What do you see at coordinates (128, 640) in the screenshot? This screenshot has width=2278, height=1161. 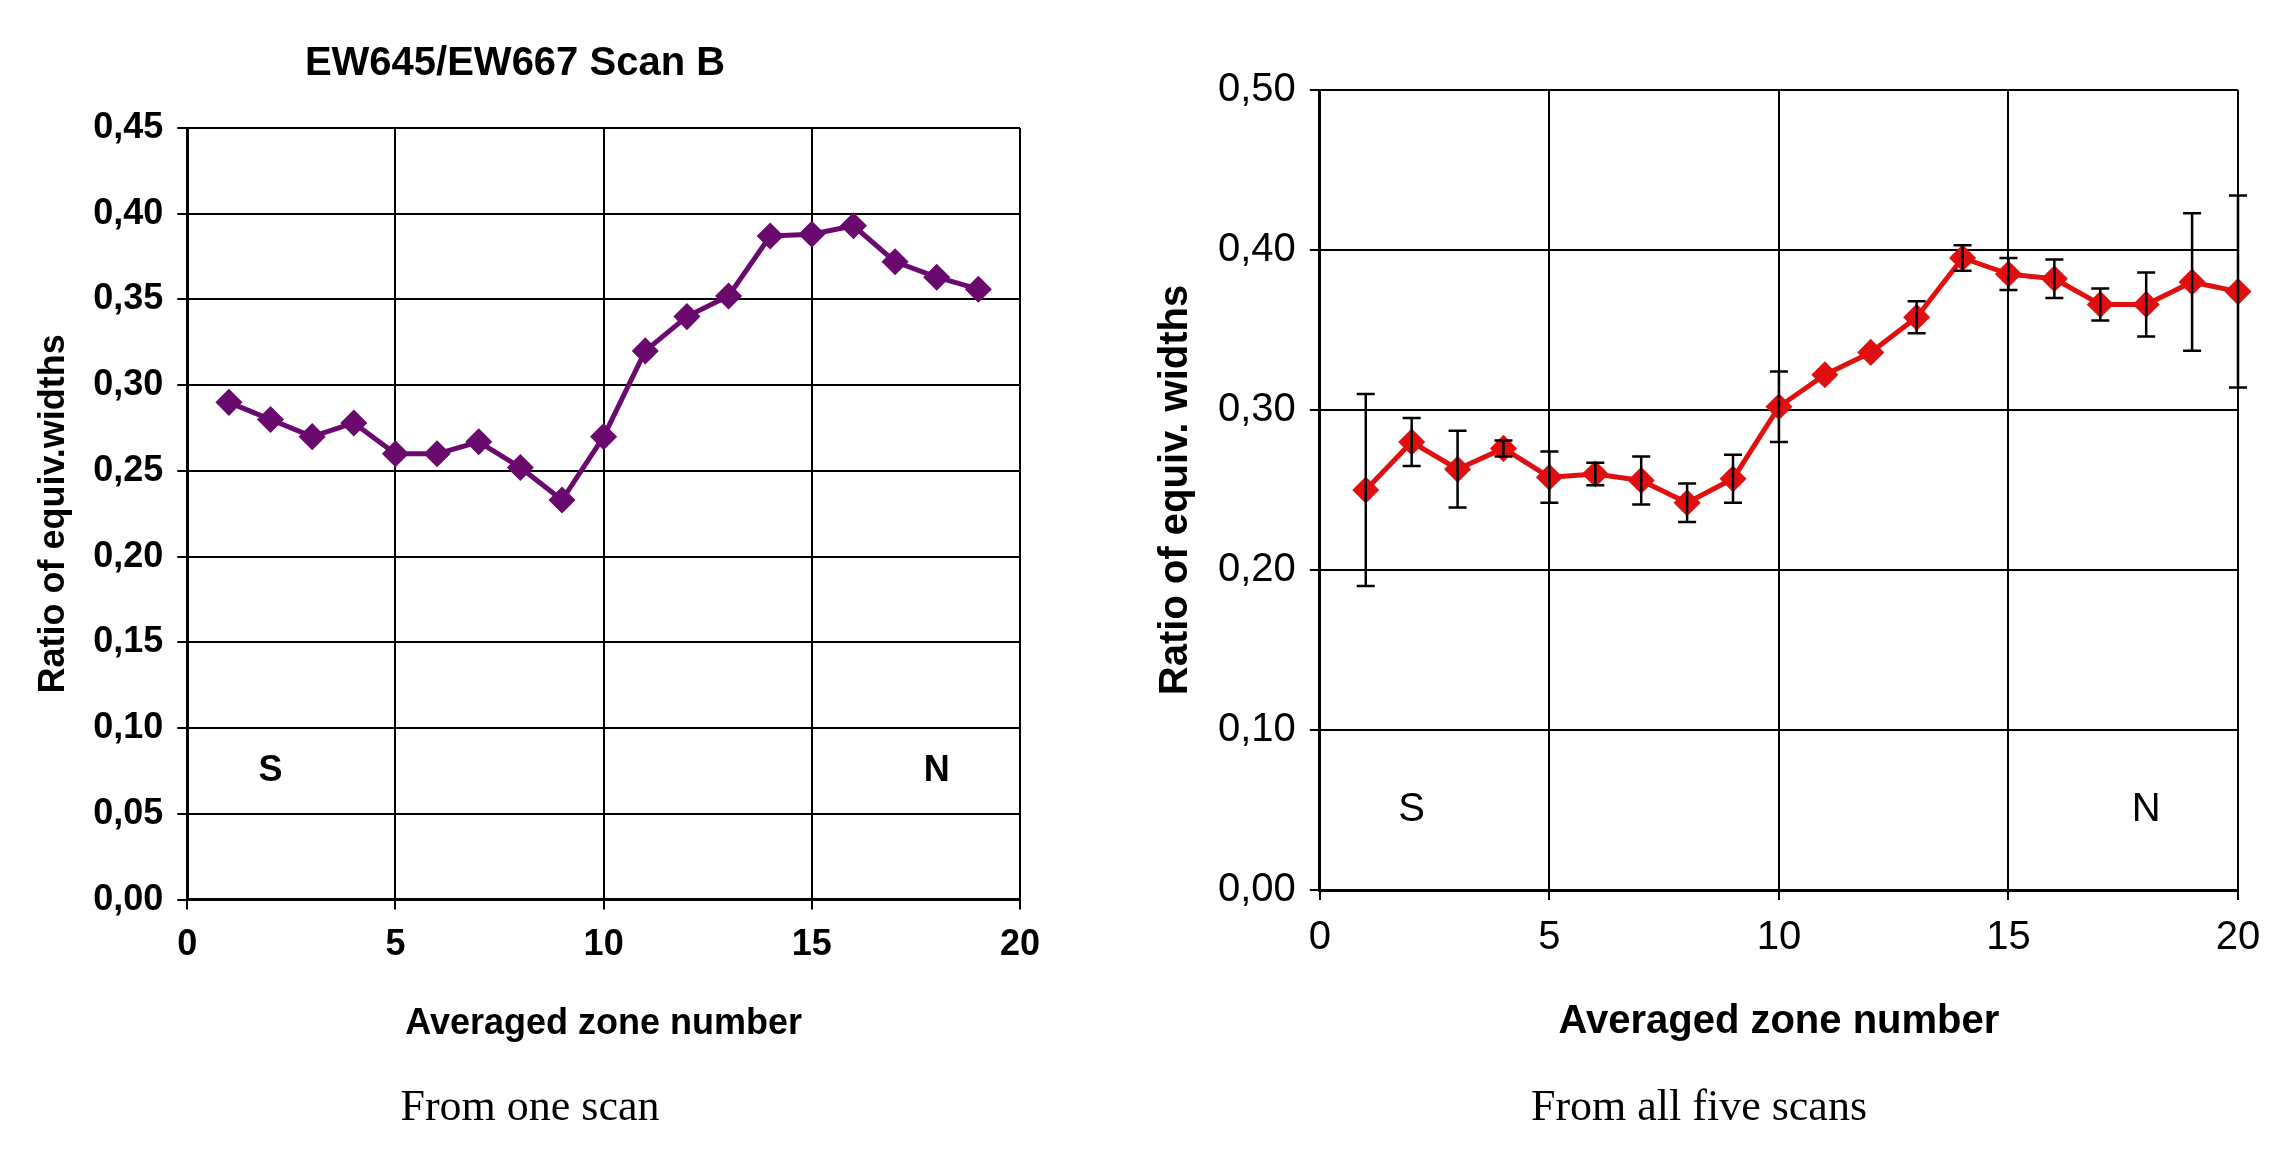 I see `y-tick-label: 0,15` at bounding box center [128, 640].